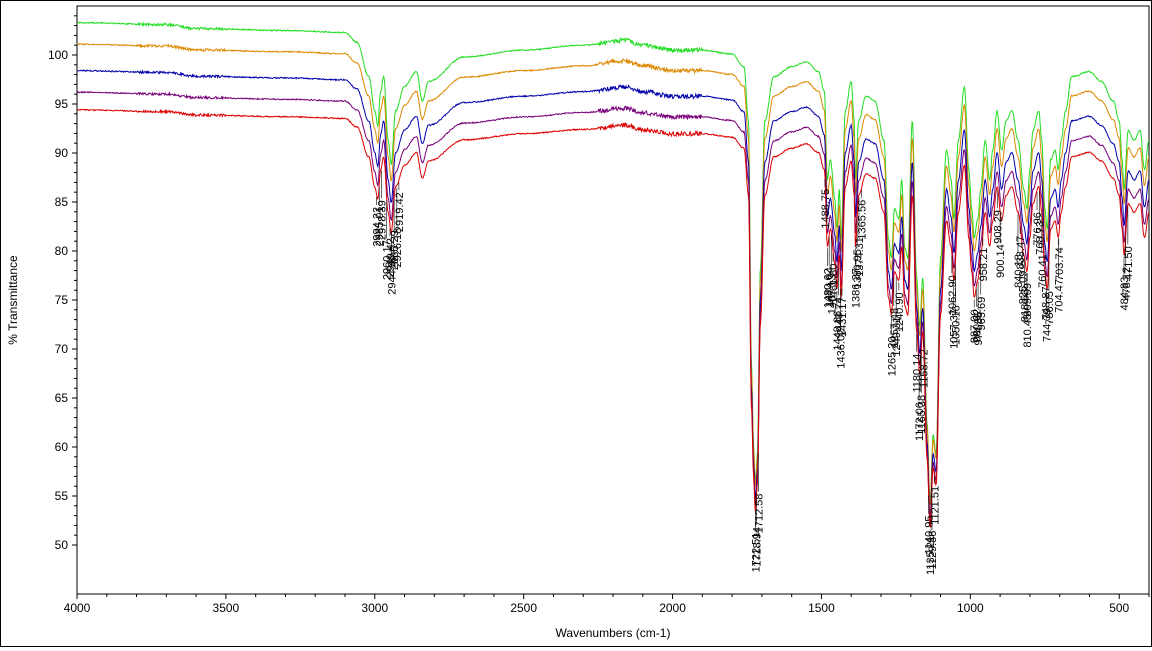  I want to click on peak-label: 1265.20, so click(892, 357).